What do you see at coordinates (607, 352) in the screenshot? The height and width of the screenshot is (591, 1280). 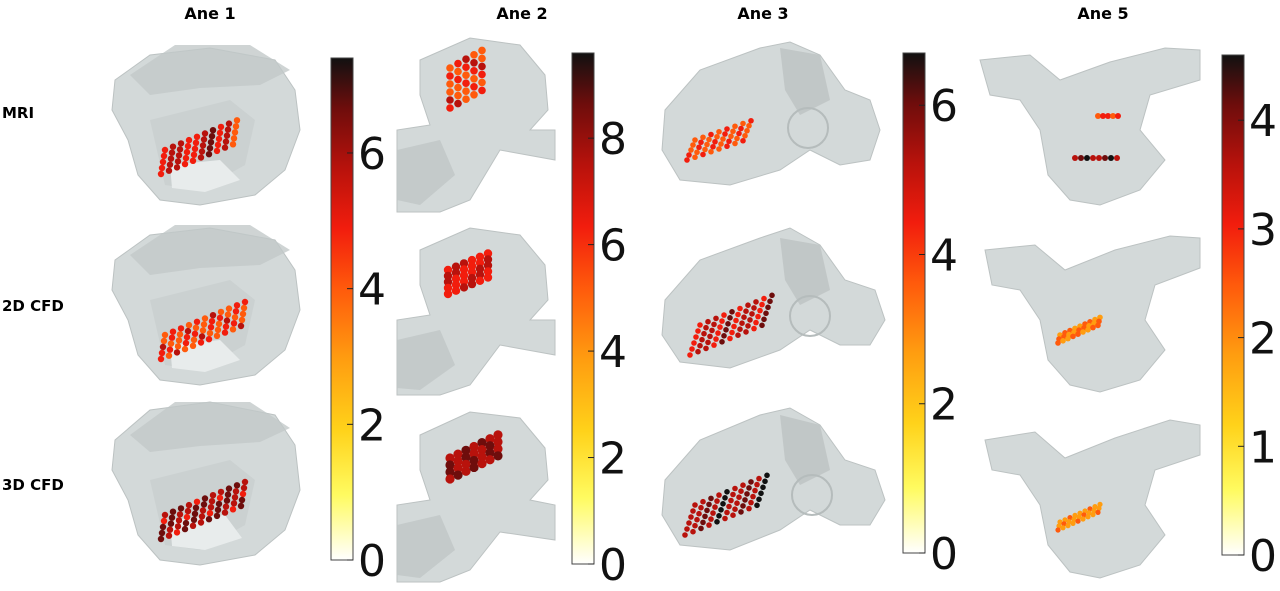 I see `colorbar-ane2-ticks: 0 2 4 6 8` at bounding box center [607, 352].